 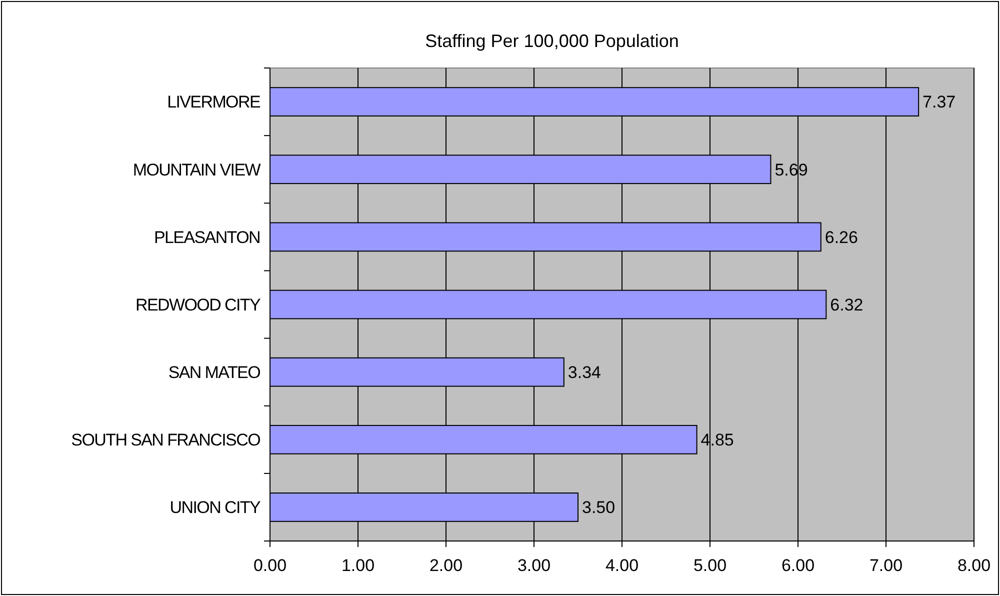 I want to click on chart-title: Staffing Per 100,000 Population, so click(x=552, y=41).